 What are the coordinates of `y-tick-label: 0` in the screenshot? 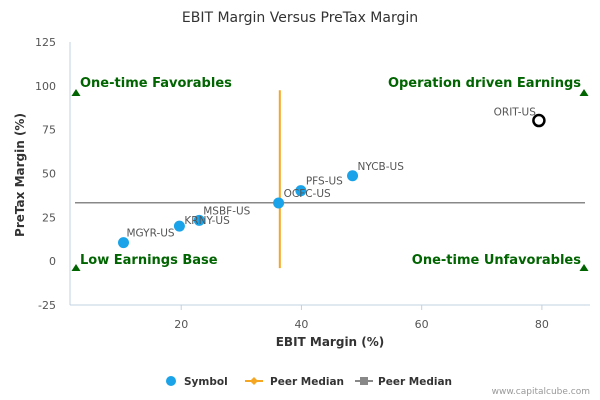 It's located at (52, 261).